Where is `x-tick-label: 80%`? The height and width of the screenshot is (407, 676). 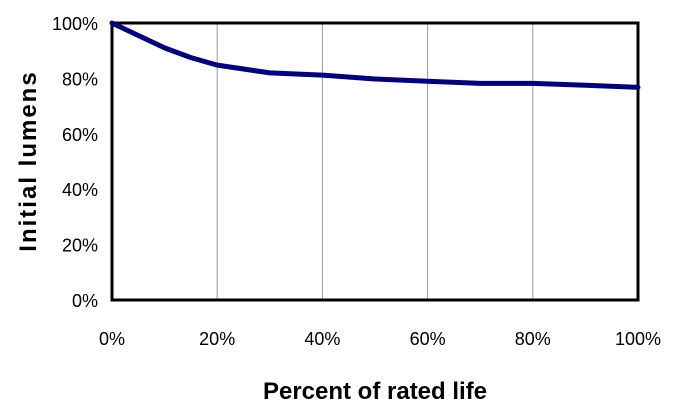
x-tick-label: 80% is located at coordinates (533, 339).